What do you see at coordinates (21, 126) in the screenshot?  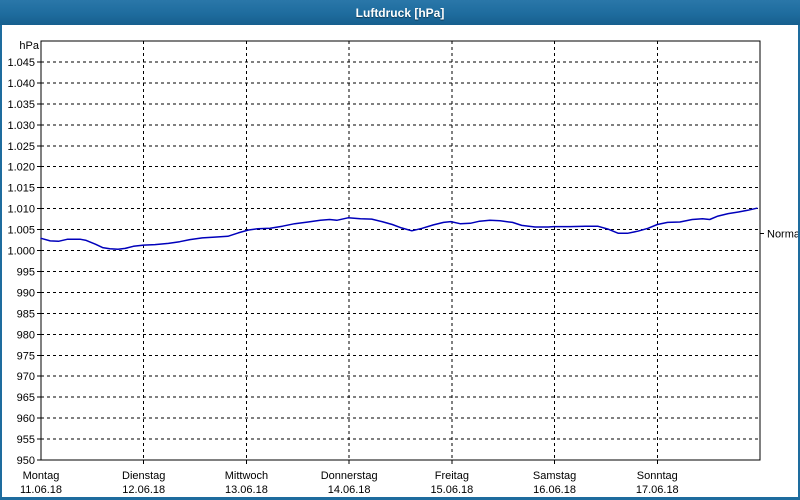 I see `svg-text: 1.030` at bounding box center [21, 126].